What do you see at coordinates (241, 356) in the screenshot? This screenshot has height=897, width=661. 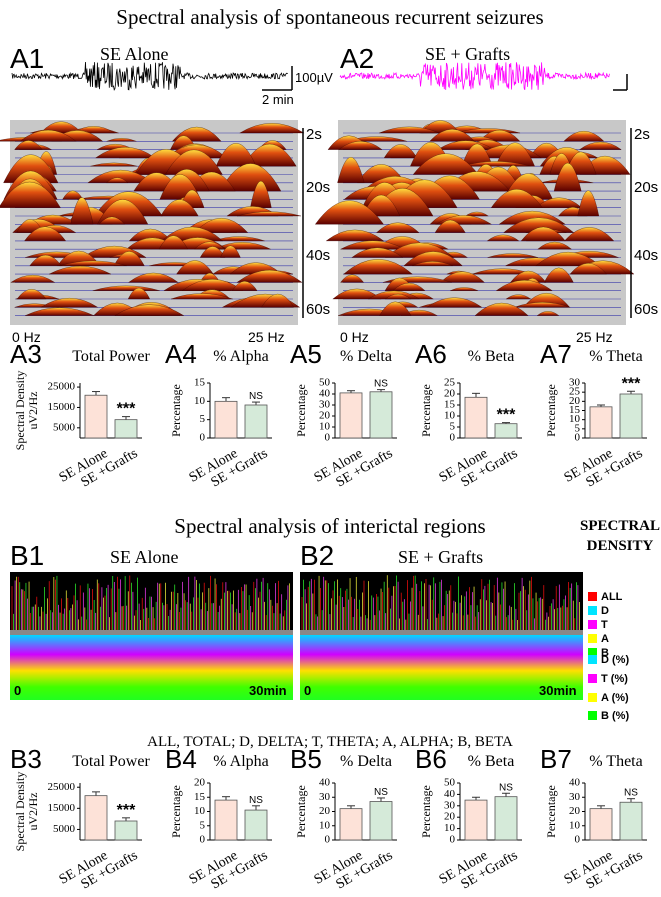 I see `chart-title: % Alpha` at bounding box center [241, 356].